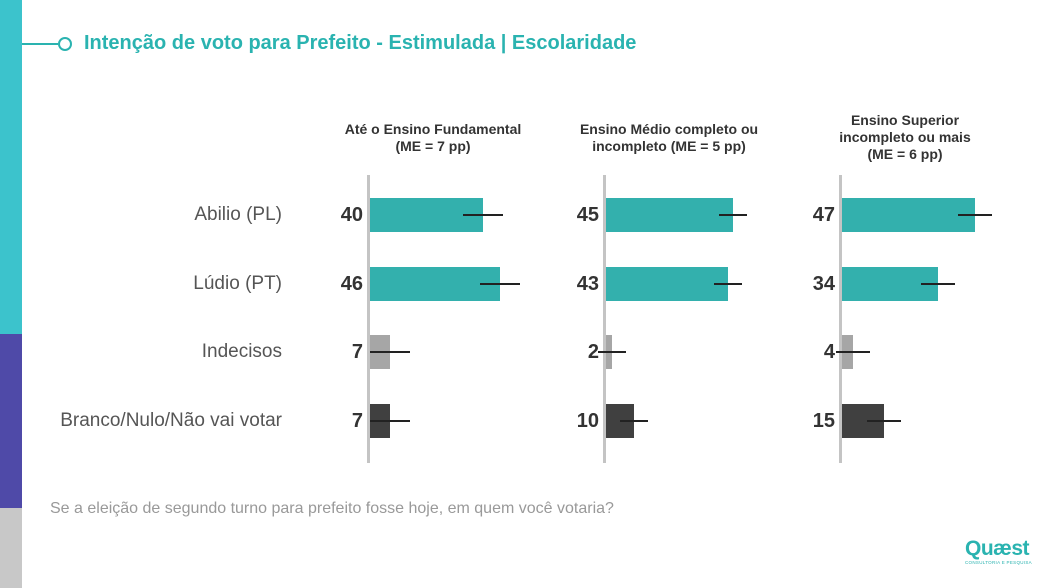 Image resolution: width=1052 pixels, height=588 pixels. Describe the element at coordinates (65, 44) in the screenshot. I see `title-bullet-icon` at that location.